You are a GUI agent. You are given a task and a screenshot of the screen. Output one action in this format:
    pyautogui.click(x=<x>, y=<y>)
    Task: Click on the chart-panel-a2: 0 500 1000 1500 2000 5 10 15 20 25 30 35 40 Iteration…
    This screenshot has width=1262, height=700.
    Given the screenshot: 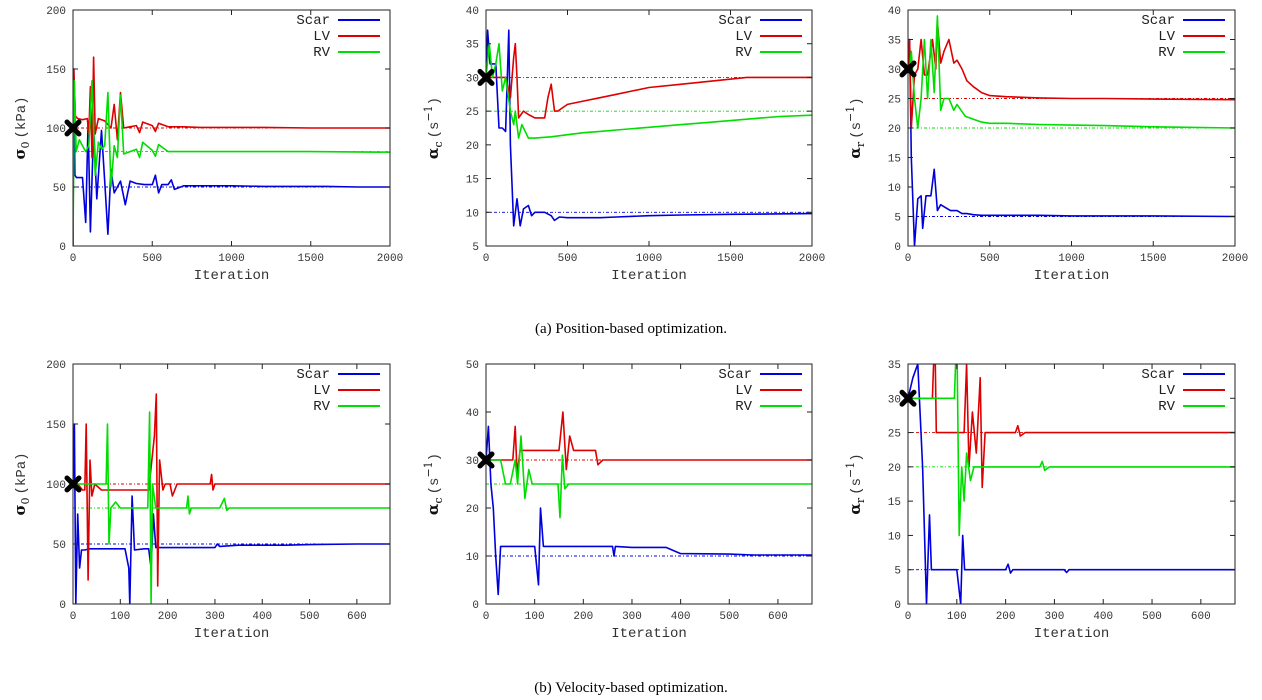 What is the action you would take?
    pyautogui.click(x=623, y=145)
    